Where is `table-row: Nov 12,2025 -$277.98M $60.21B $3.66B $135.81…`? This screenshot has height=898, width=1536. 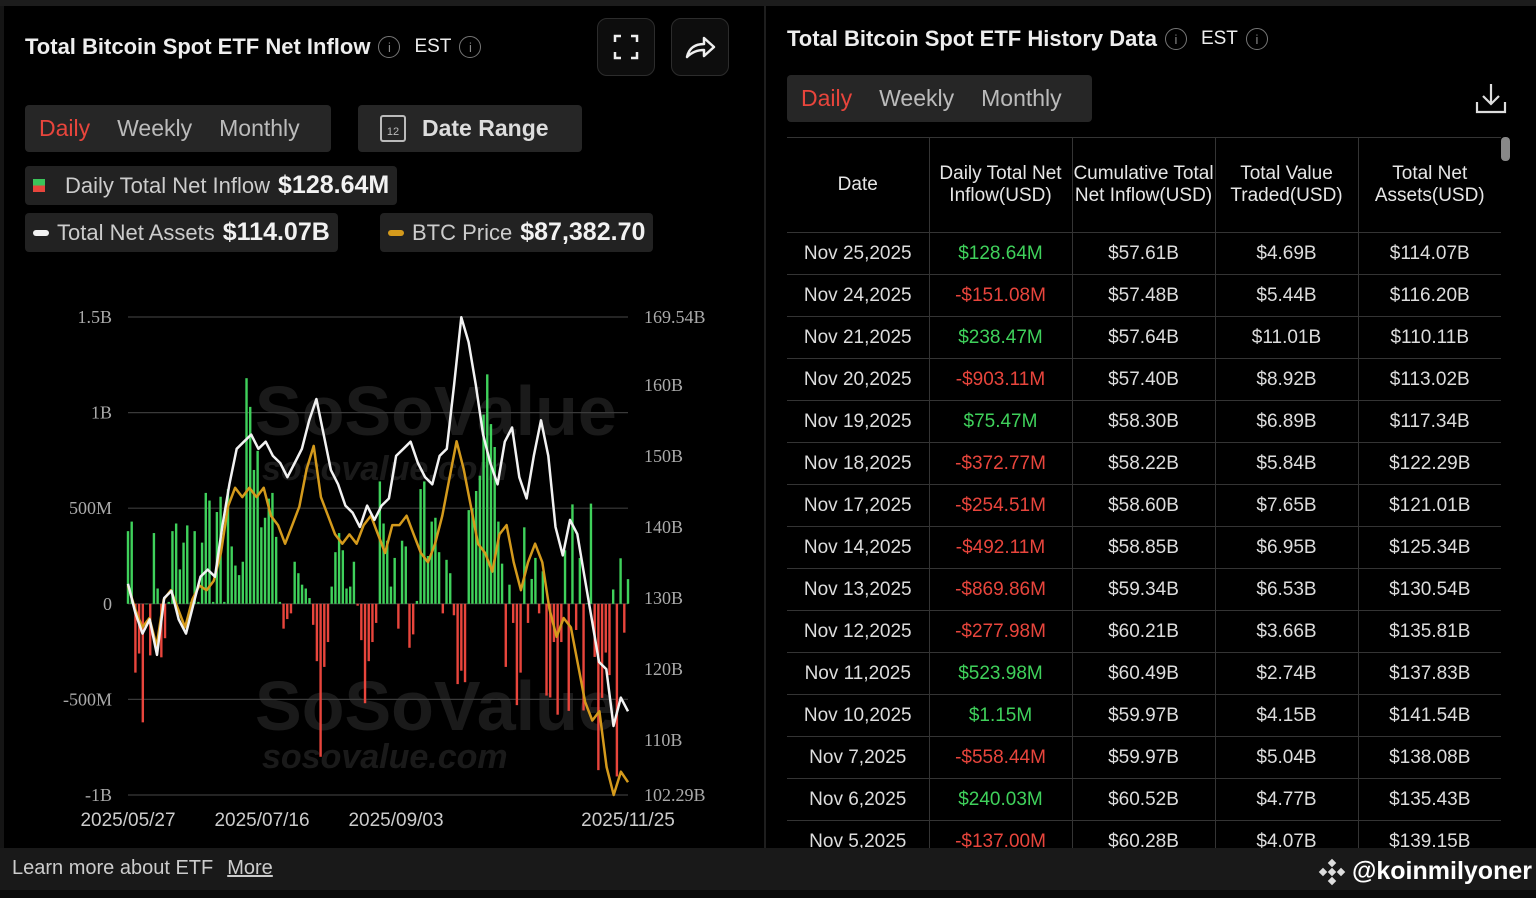 table-row: Nov 12,2025 -$277.98M $60.21B $3.66B $135.81… is located at coordinates (1144, 631).